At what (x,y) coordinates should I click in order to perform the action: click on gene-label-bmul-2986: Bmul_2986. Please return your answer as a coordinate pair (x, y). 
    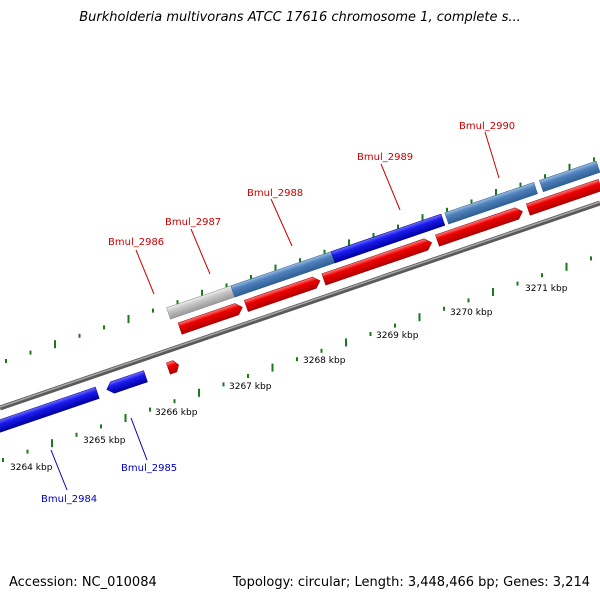
    Looking at the image, I should click on (136, 242).